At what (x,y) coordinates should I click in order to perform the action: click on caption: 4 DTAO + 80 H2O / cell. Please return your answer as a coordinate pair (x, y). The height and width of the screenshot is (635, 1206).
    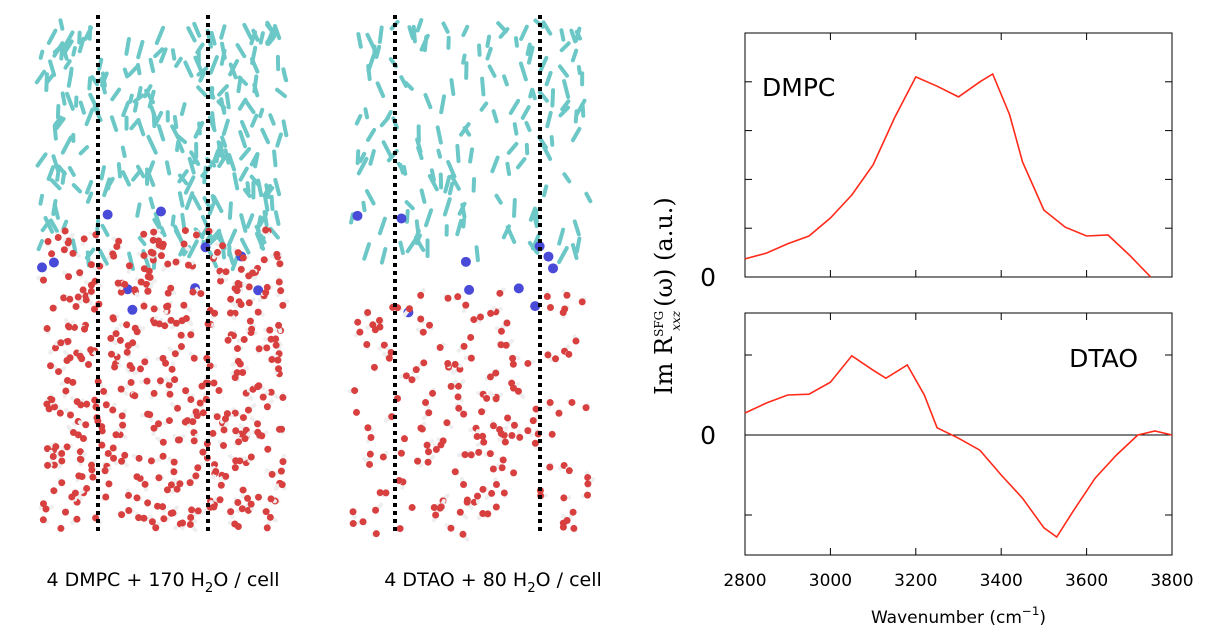
    Looking at the image, I should click on (493, 582).